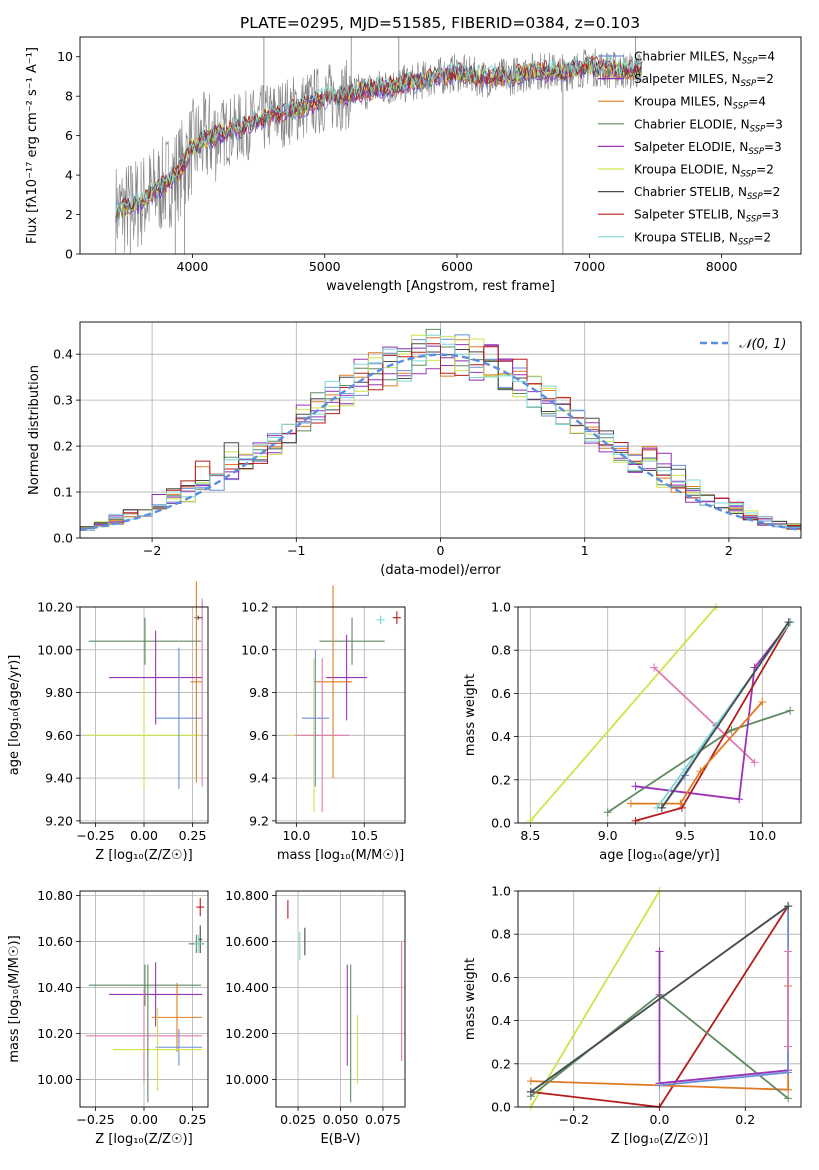 This screenshot has width=819, height=1170. I want to click on y-axis-label: age [log₁₀(age/yr)], so click(14, 715).